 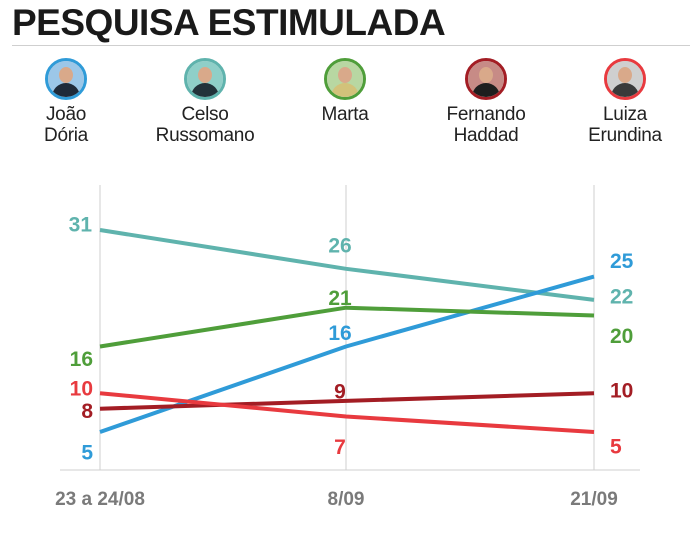 I want to click on x-tick-label: 8/09, so click(x=346, y=499).